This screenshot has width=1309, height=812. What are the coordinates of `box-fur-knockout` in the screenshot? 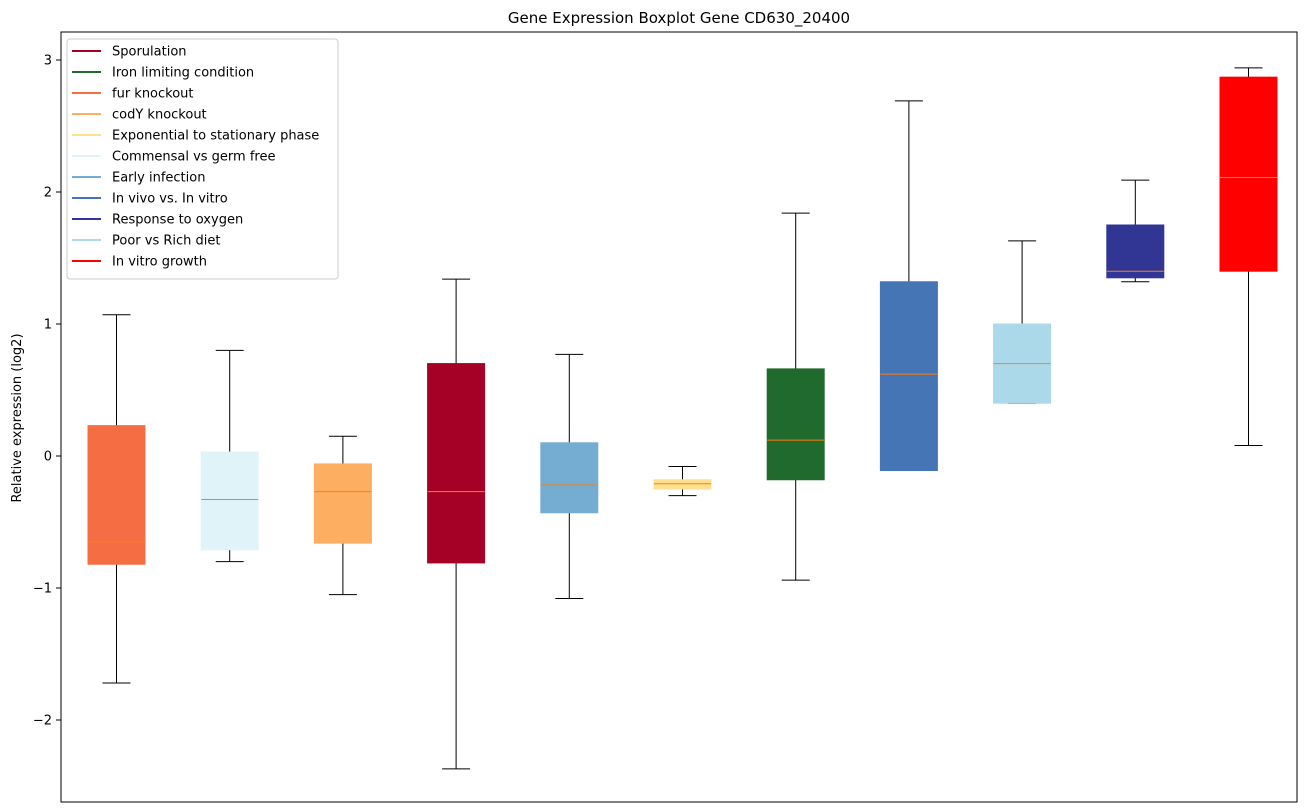 It's located at (116, 499).